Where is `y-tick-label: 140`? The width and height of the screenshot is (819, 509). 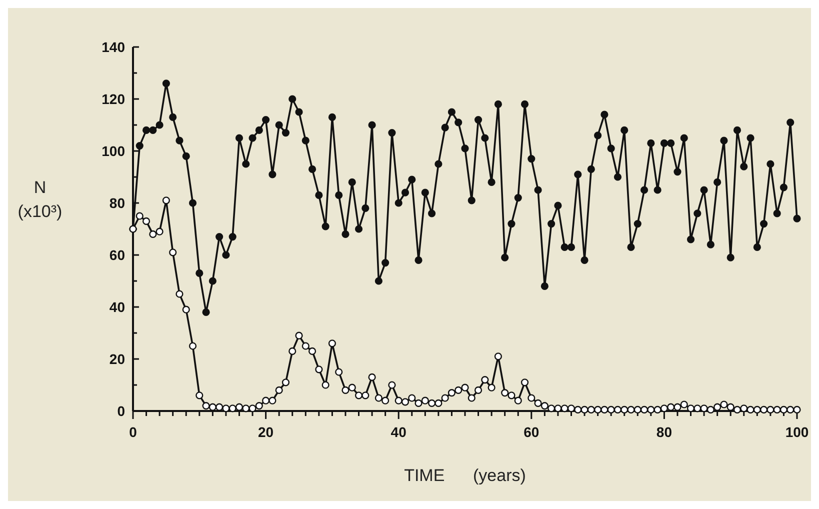 y-tick-label: 140 is located at coordinates (114, 46).